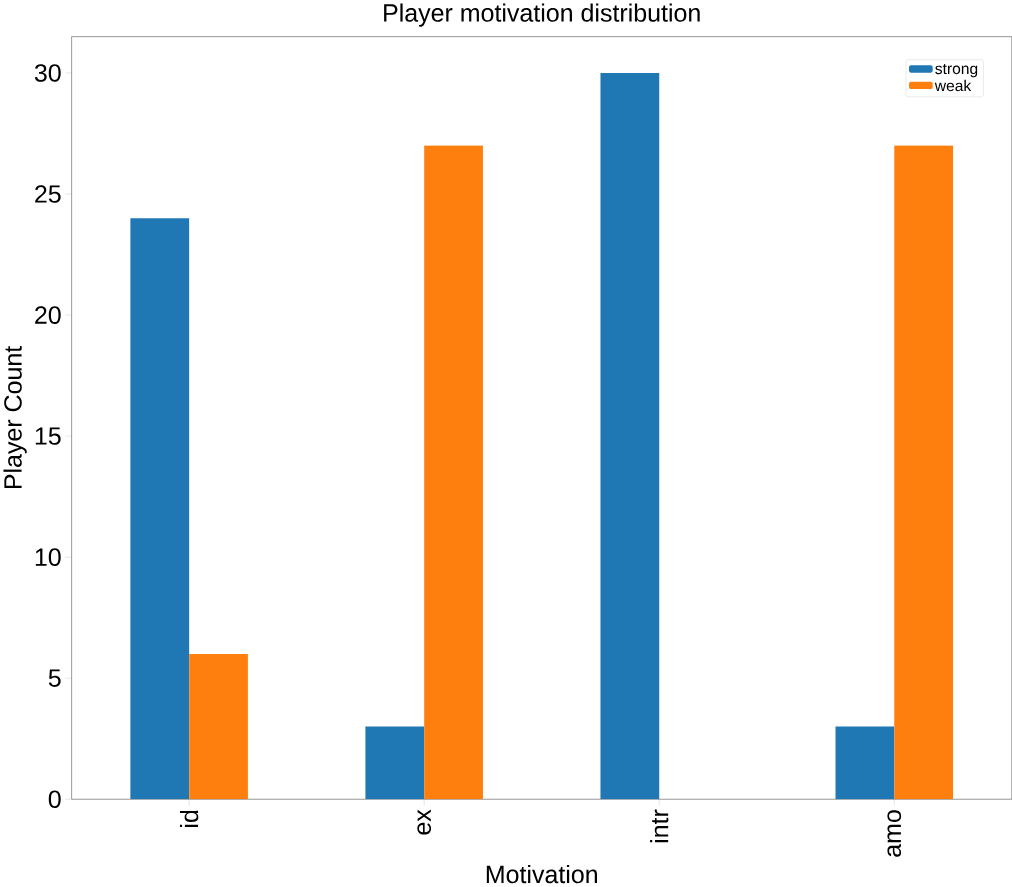 The height and width of the screenshot is (887, 1012). What do you see at coordinates (48, 436) in the screenshot?
I see `y-tick-label: 15` at bounding box center [48, 436].